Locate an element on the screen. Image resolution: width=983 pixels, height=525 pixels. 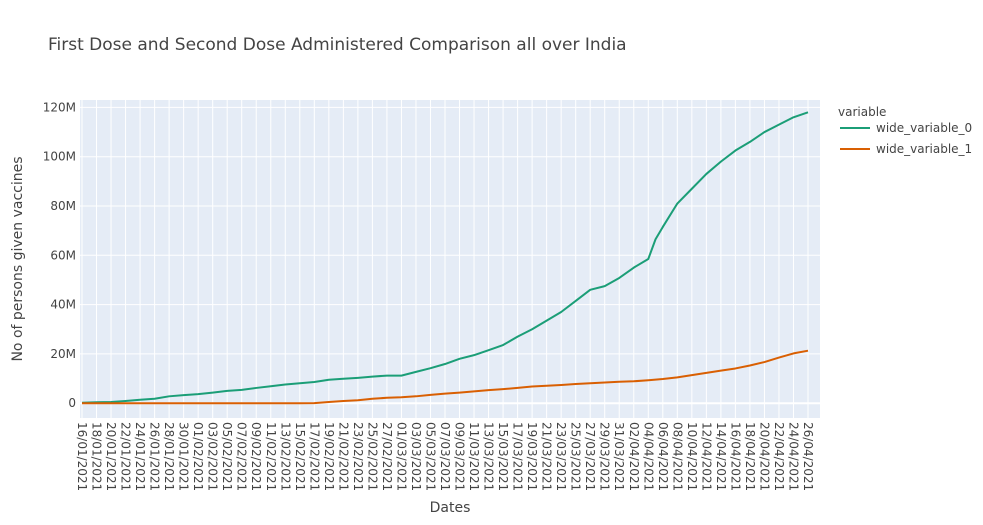
x-tick-label: 23/02/2021 is located at coordinates (358, 456).